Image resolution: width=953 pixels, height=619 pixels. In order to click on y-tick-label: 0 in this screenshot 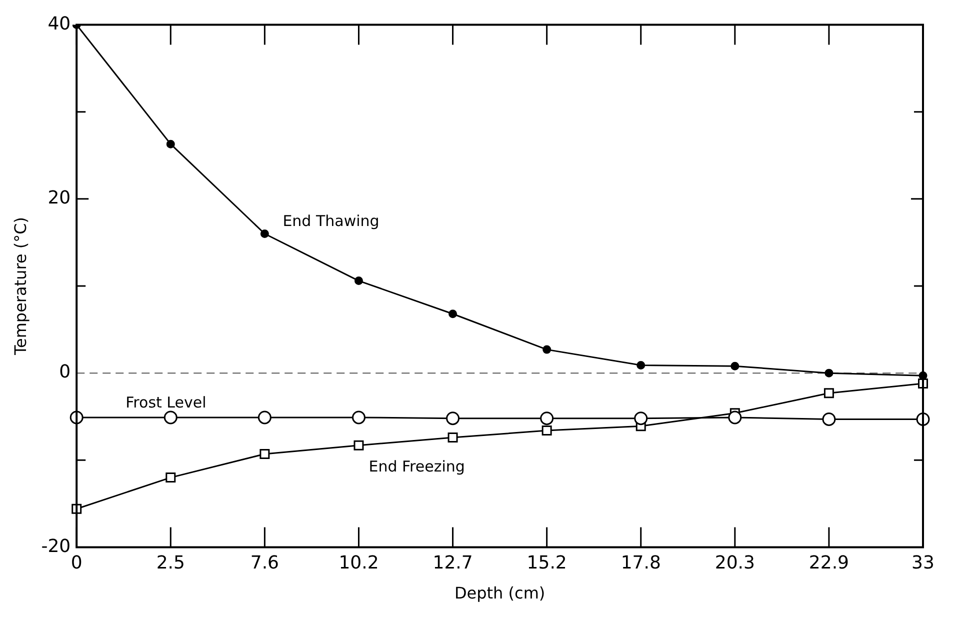, I will do `click(65, 372)`.